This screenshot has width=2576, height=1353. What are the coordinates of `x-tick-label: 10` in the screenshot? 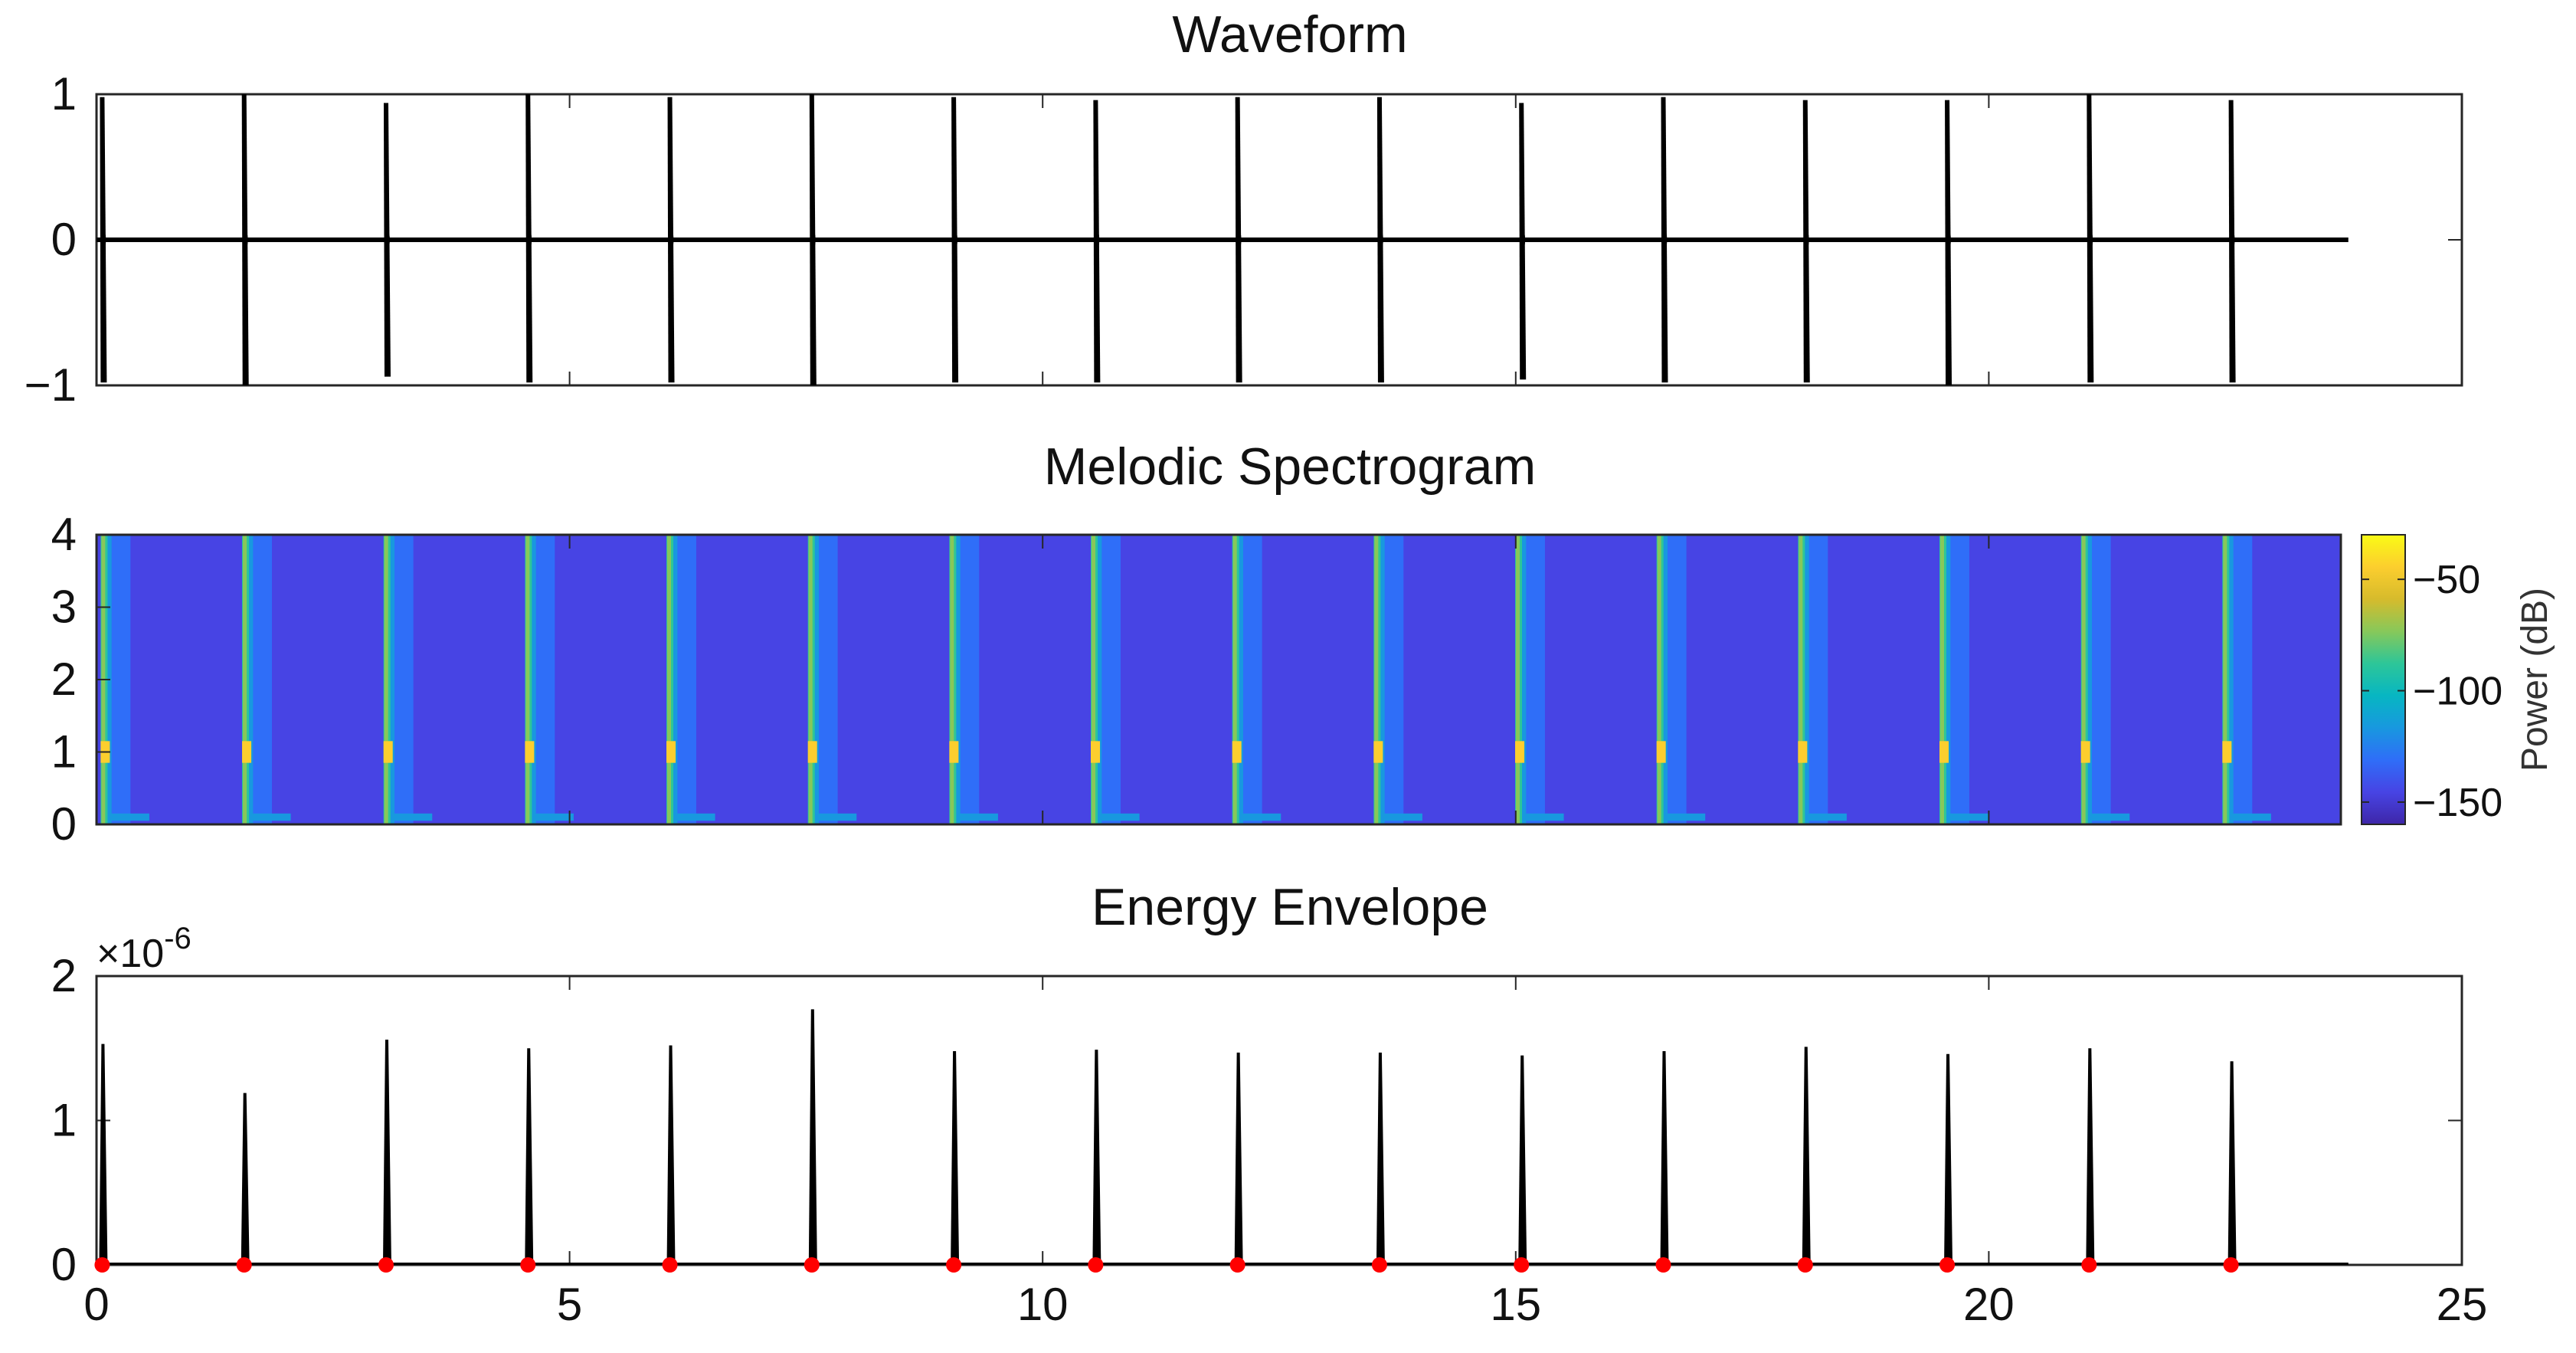 It's located at (1043, 1304).